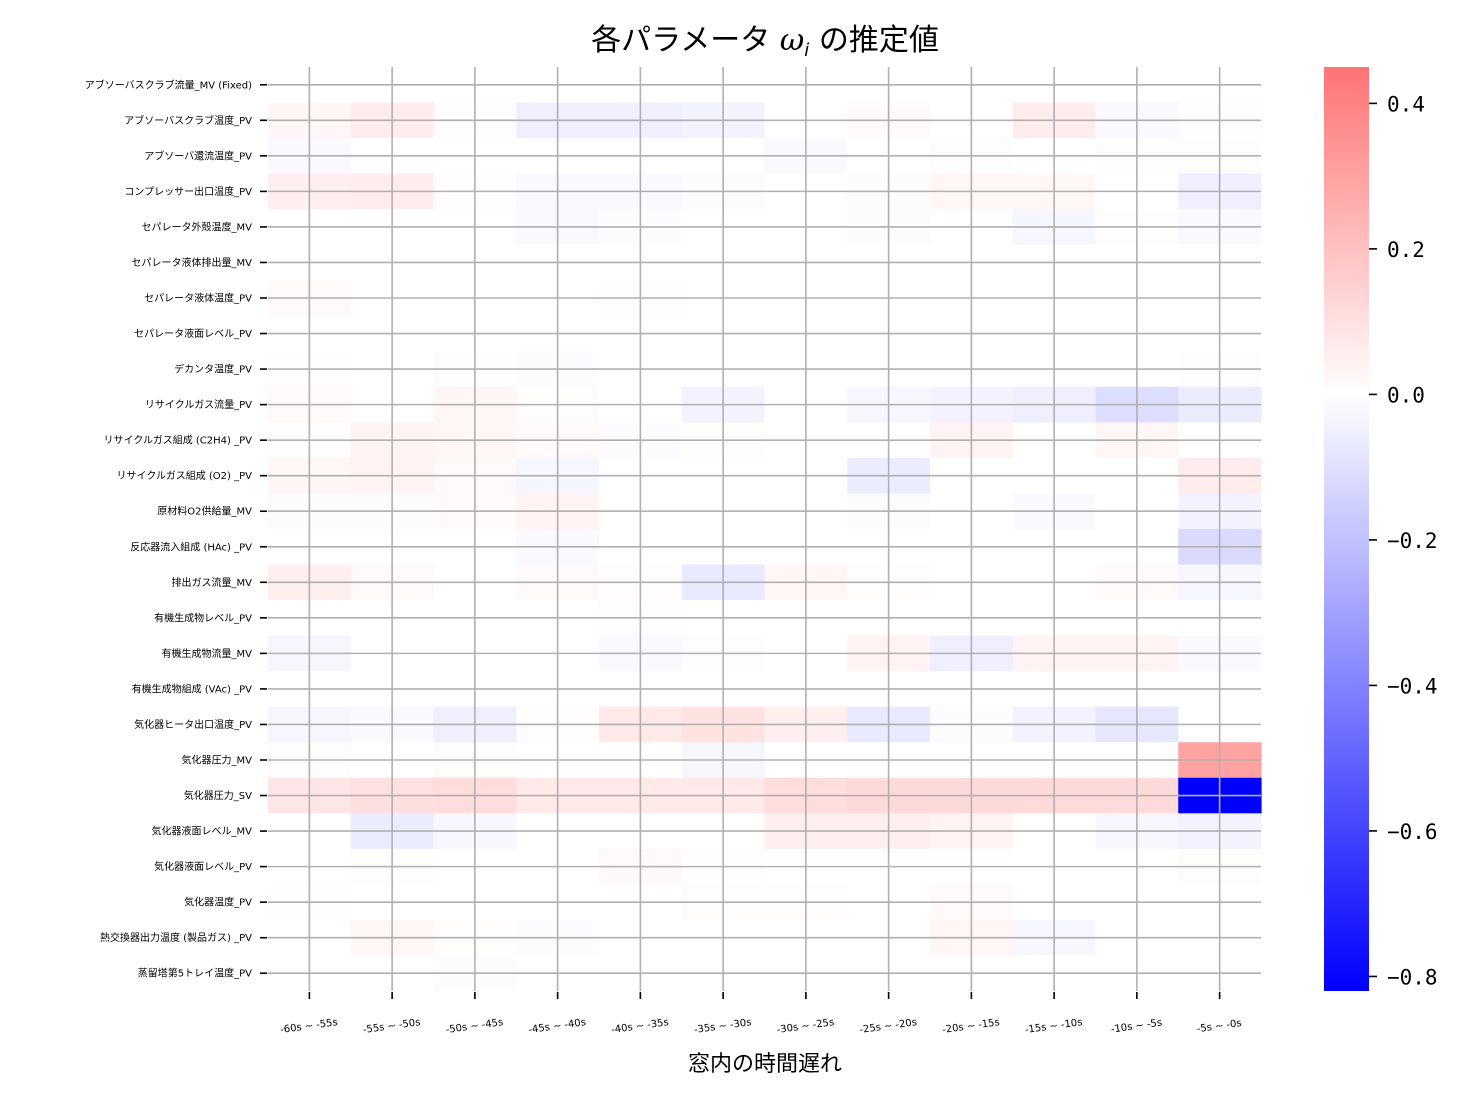 This screenshot has height=1099, width=1464. What do you see at coordinates (309, 1026) in the screenshot?
I see `x-tick-label: -60s ~ -55s` at bounding box center [309, 1026].